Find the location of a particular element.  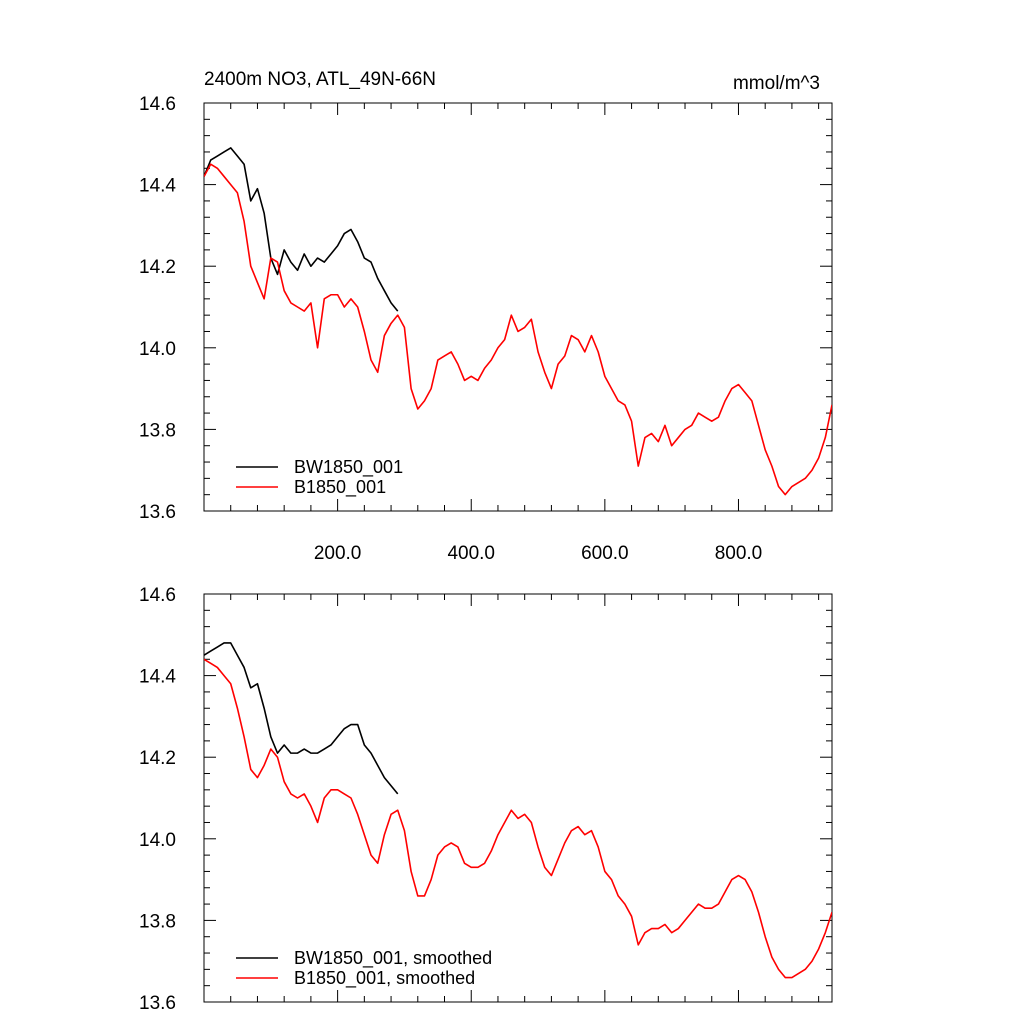

chart-title: 2400m NO3, ATL_49N-66N is located at coordinates (320, 79).